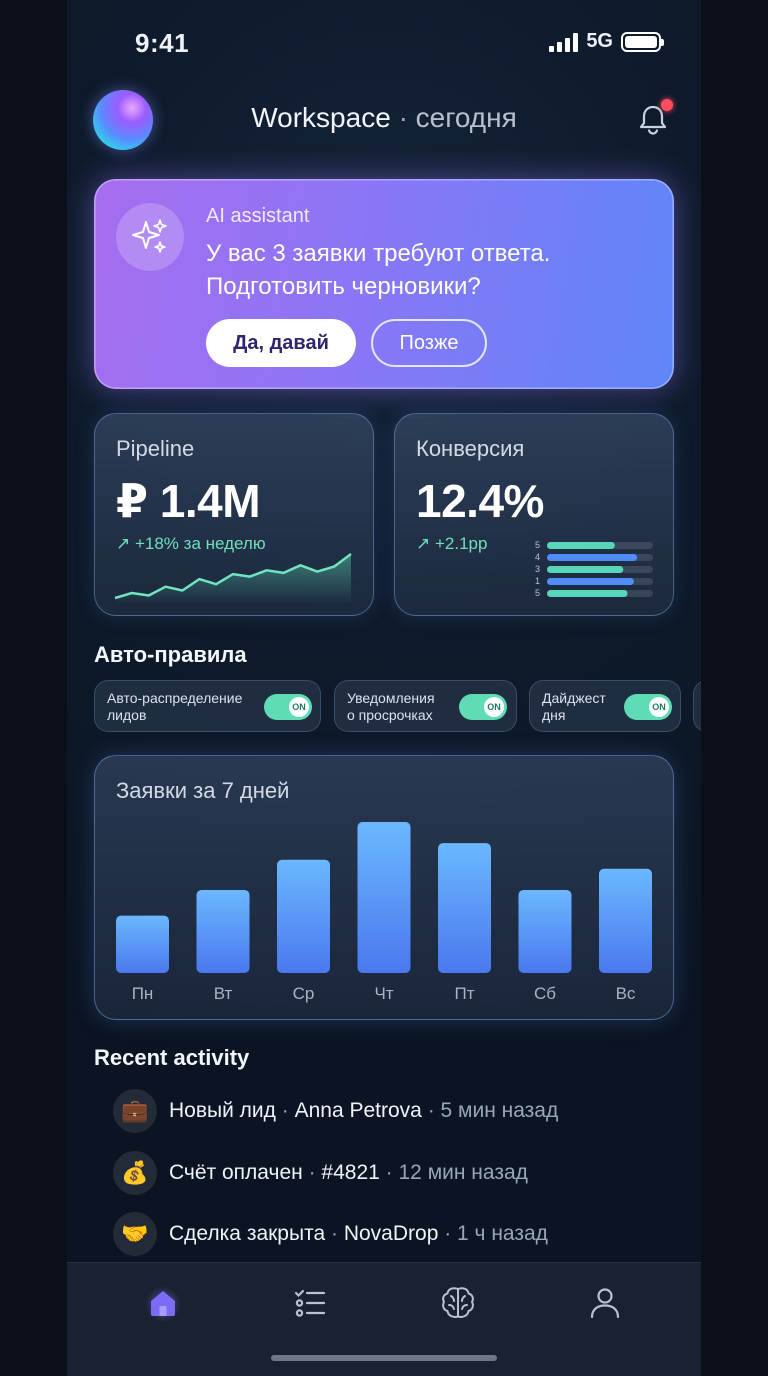  What do you see at coordinates (172, 1057) in the screenshot?
I see `activity-title: Recent activity` at bounding box center [172, 1057].